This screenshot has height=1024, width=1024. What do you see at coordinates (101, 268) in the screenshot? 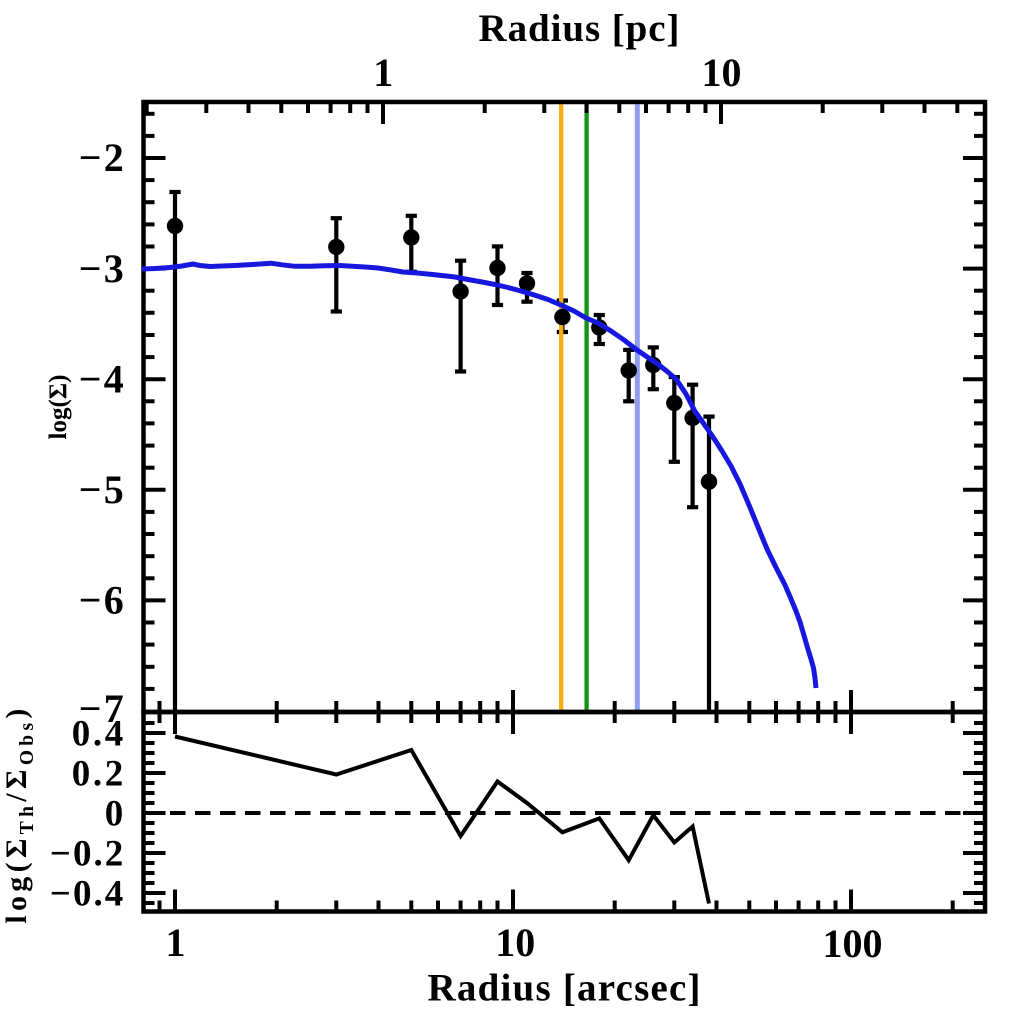
I see `svg-text: −3` at bounding box center [101, 268].